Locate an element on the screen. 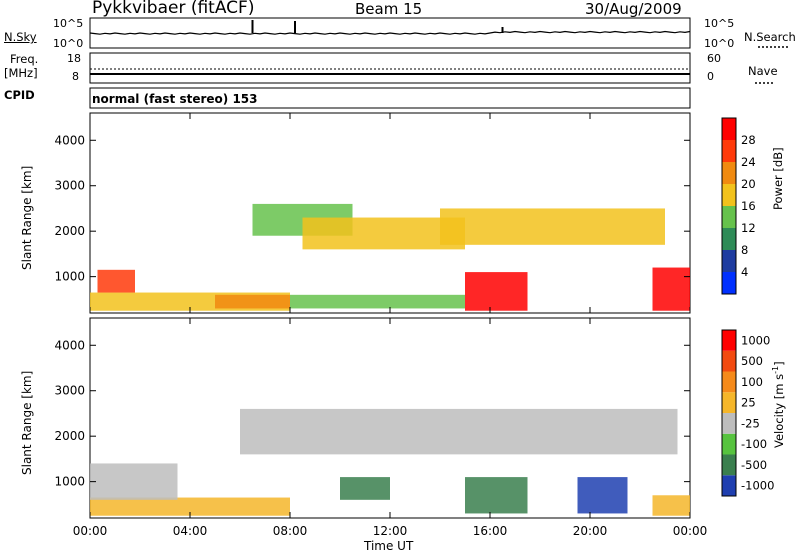 The width and height of the screenshot is (800, 554). nsky-label: N.Sky is located at coordinates (20, 37).